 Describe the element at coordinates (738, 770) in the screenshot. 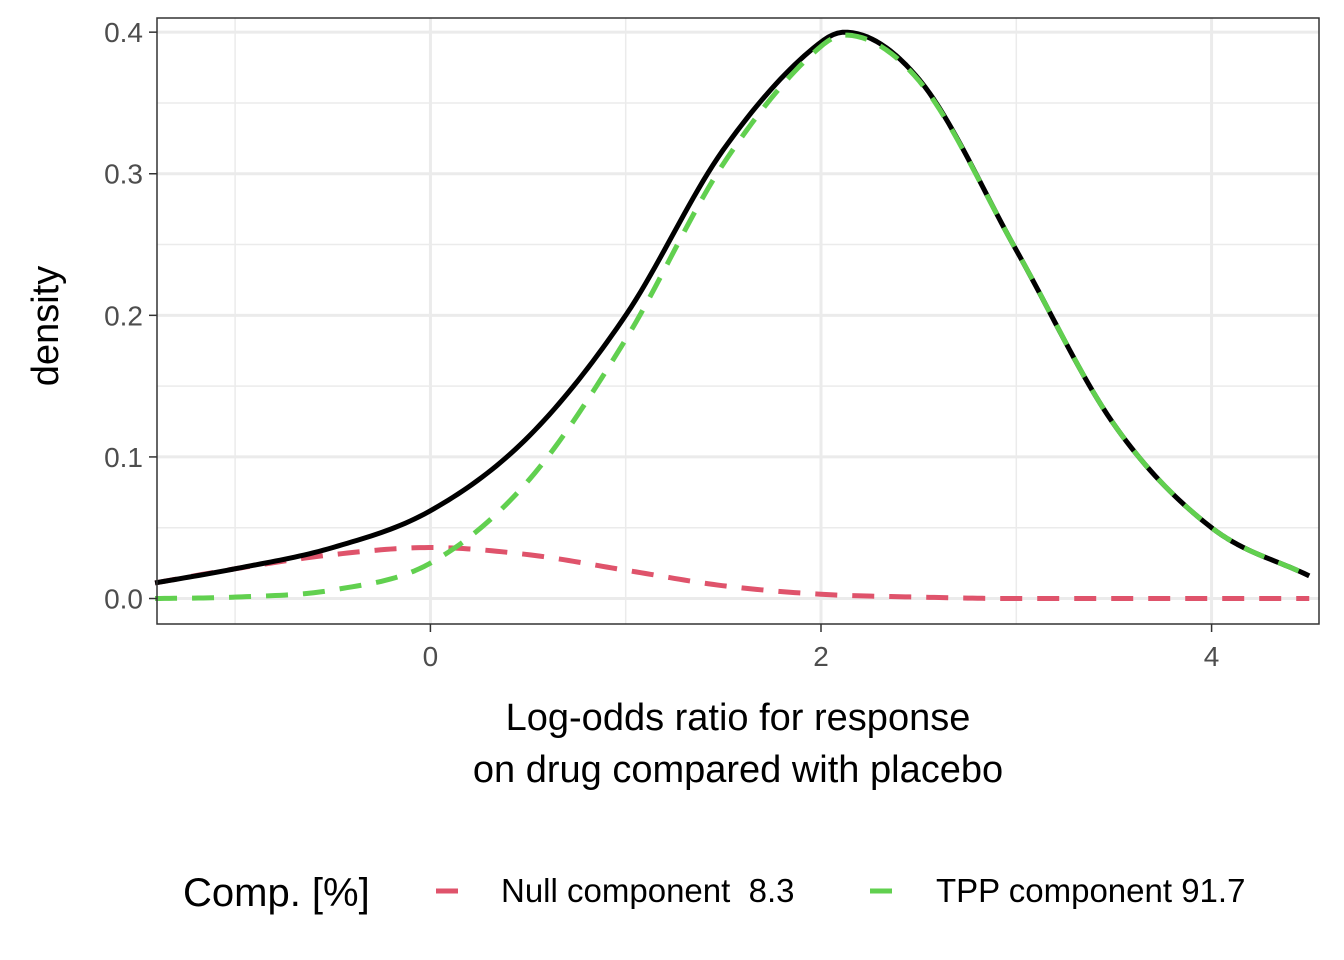

I see `x-axis-title-line-2: on drug compared with placebo` at that location.